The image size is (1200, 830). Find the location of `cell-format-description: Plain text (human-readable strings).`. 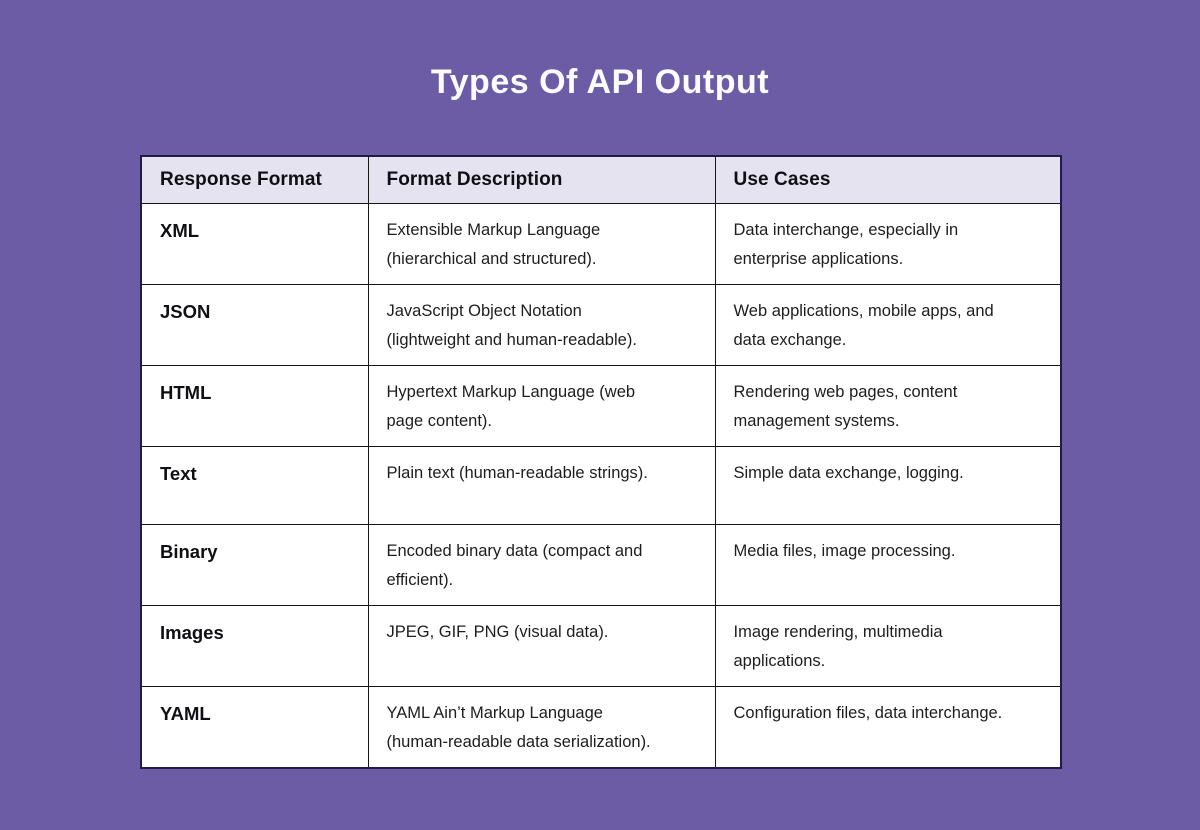

cell-format-description: Plain text (human-readable strings). is located at coordinates (541, 485).